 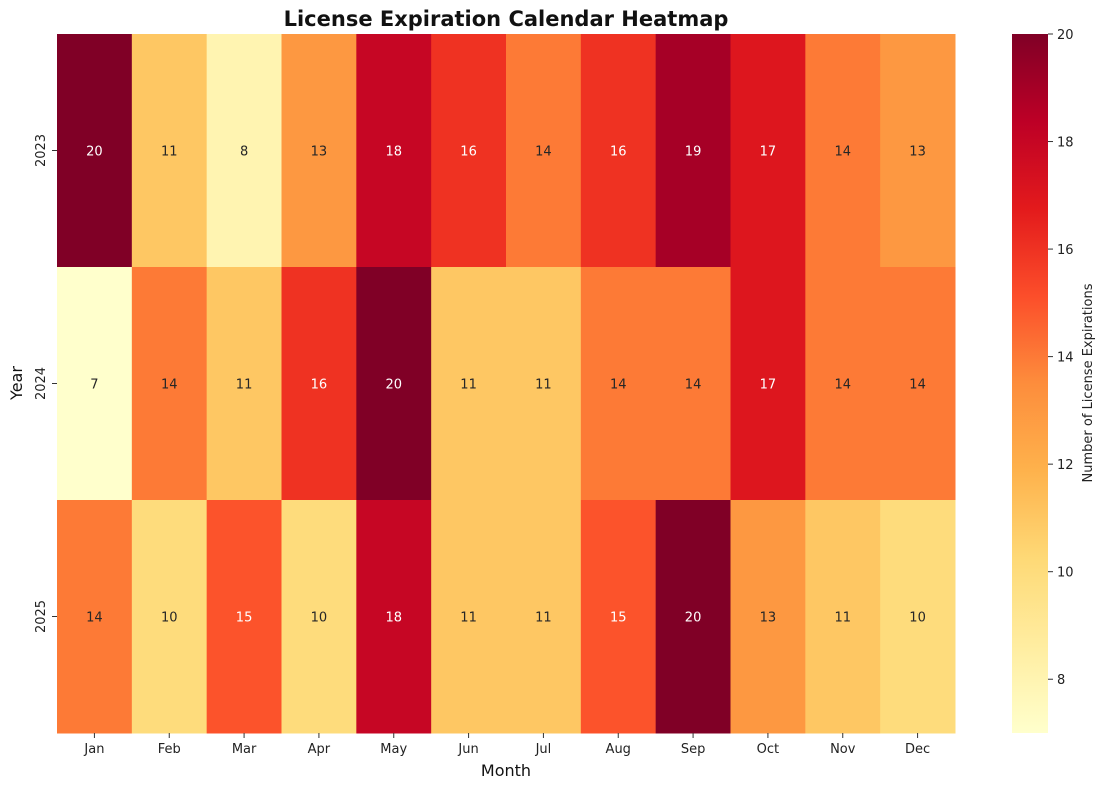 What do you see at coordinates (1065, 358) in the screenshot?
I see `colorbar-tick-label: 14` at bounding box center [1065, 358].